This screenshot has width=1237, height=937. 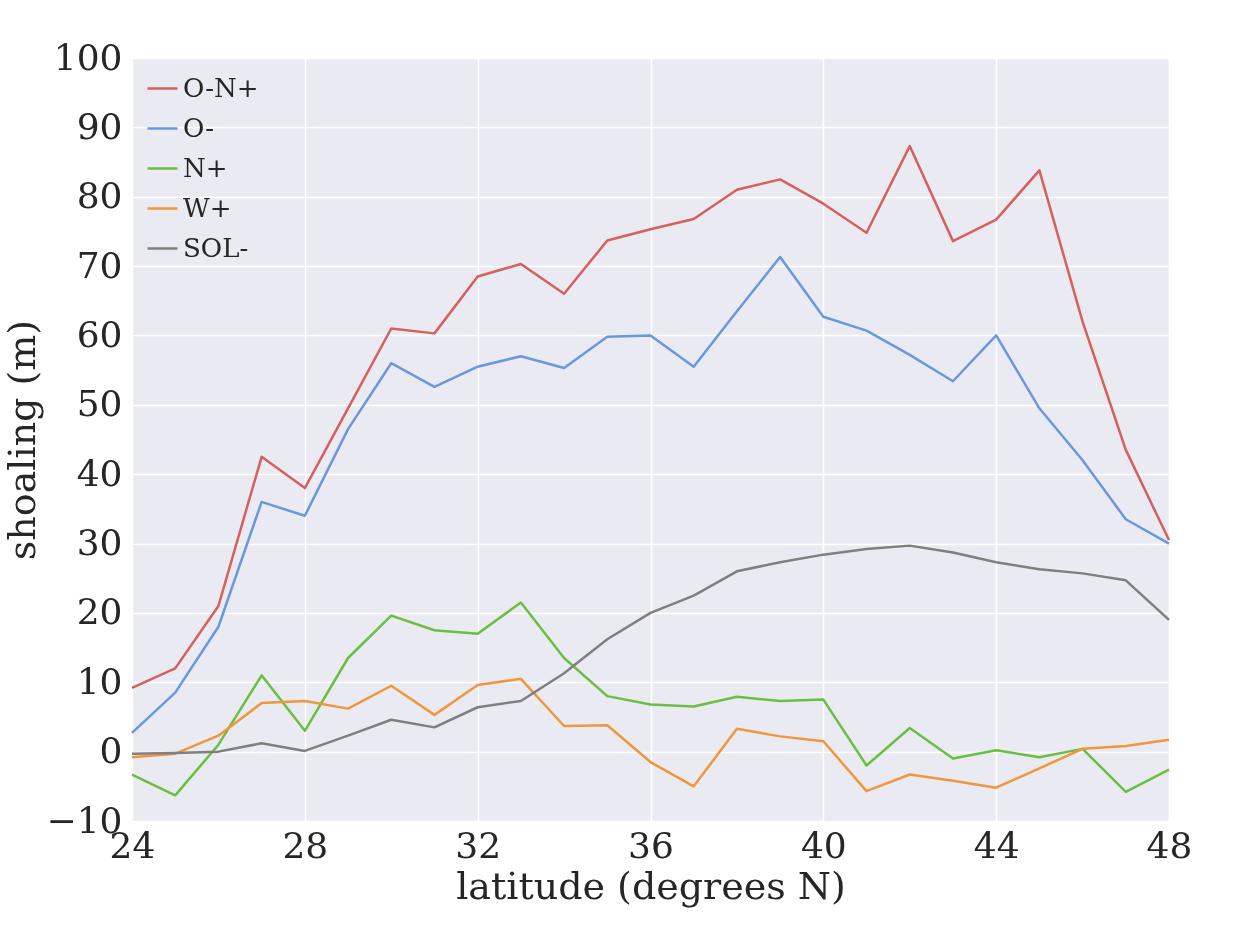 What do you see at coordinates (651, 885) in the screenshot?
I see `x-axis-title: latitude (degrees N)` at bounding box center [651, 885].